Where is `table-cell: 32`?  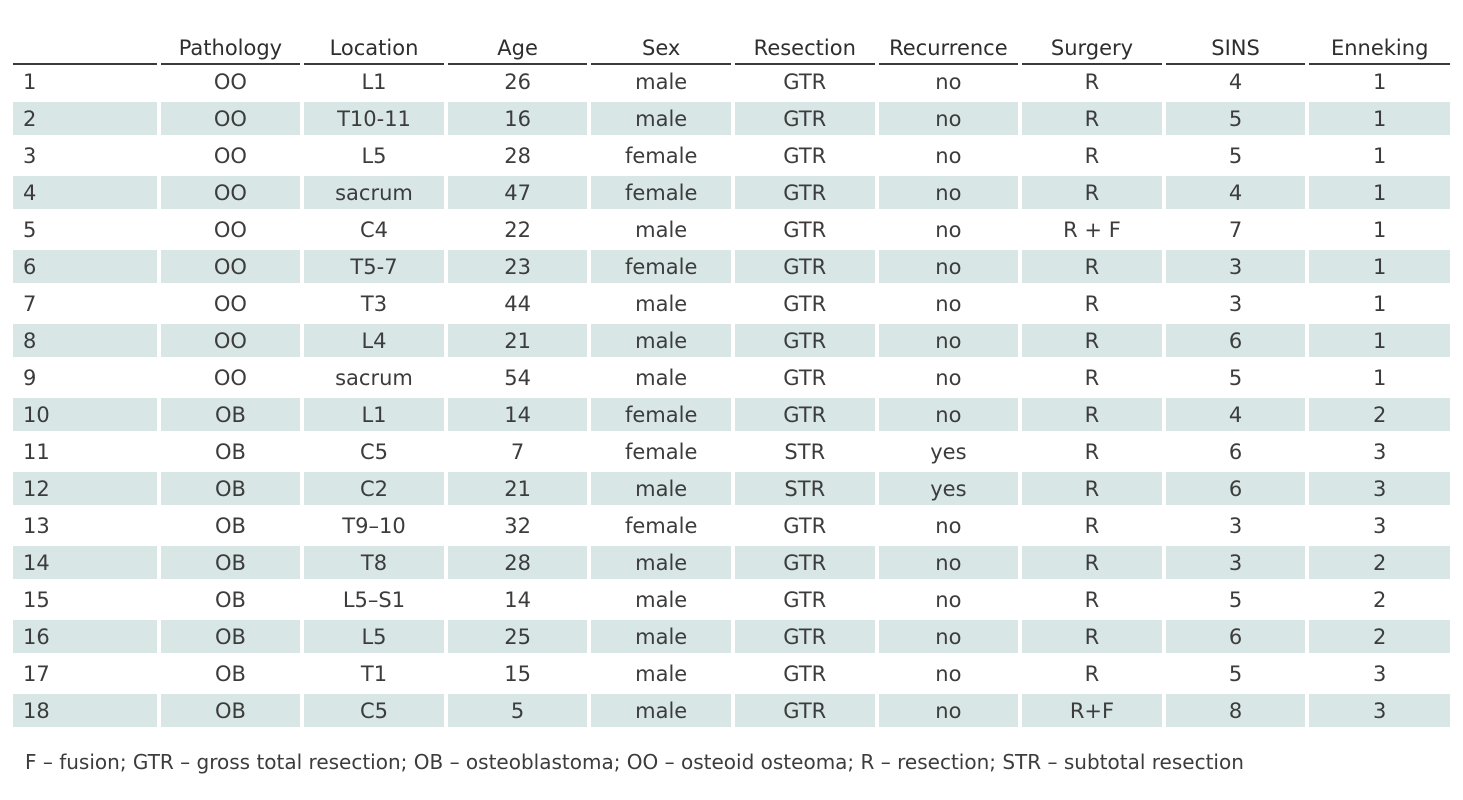
table-cell: 32 is located at coordinates (517, 527).